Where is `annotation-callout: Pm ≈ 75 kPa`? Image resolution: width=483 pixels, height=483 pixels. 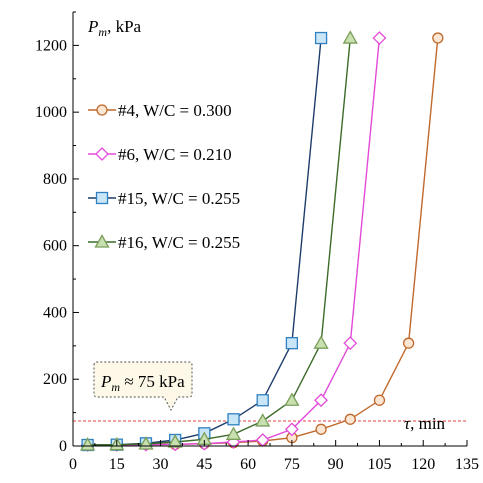 annotation-callout: Pm ≈ 75 kPa is located at coordinates (143, 386).